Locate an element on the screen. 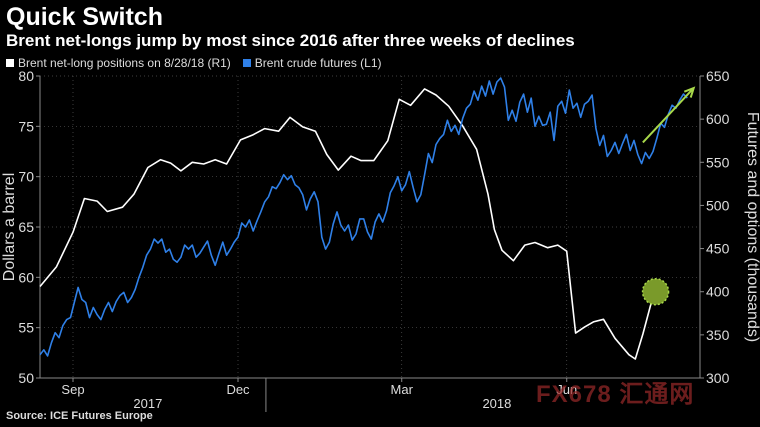 The image size is (760, 427). x-tick-label: Dec is located at coordinates (238, 389).